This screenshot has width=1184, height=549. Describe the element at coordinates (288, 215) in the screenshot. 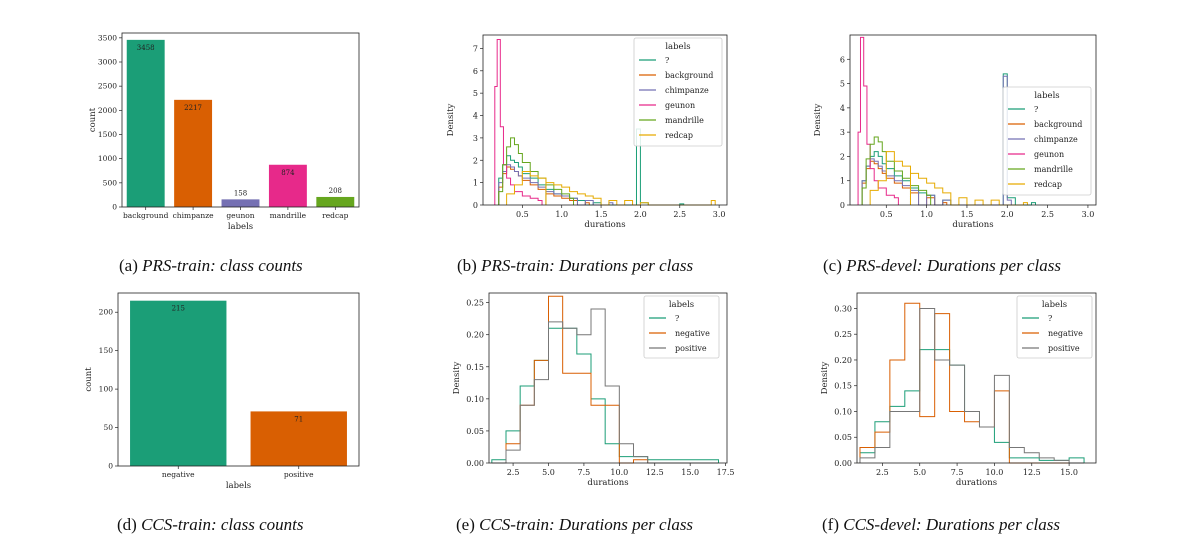

I see `x-tick-label-mandrille: mandrille` at that location.